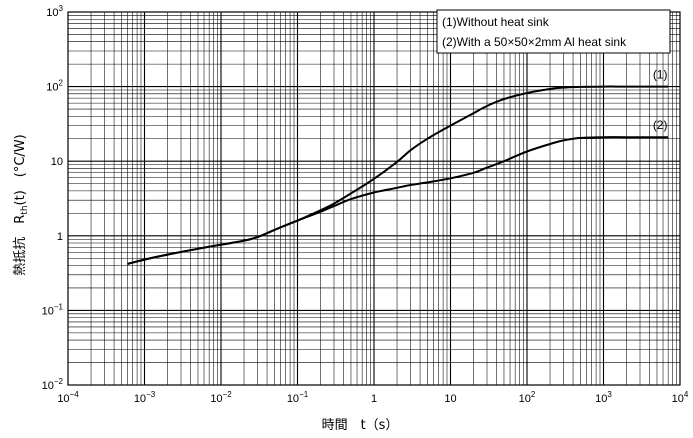 The width and height of the screenshot is (693, 438). I want to click on series-labels: (1) (2), so click(660, 100).